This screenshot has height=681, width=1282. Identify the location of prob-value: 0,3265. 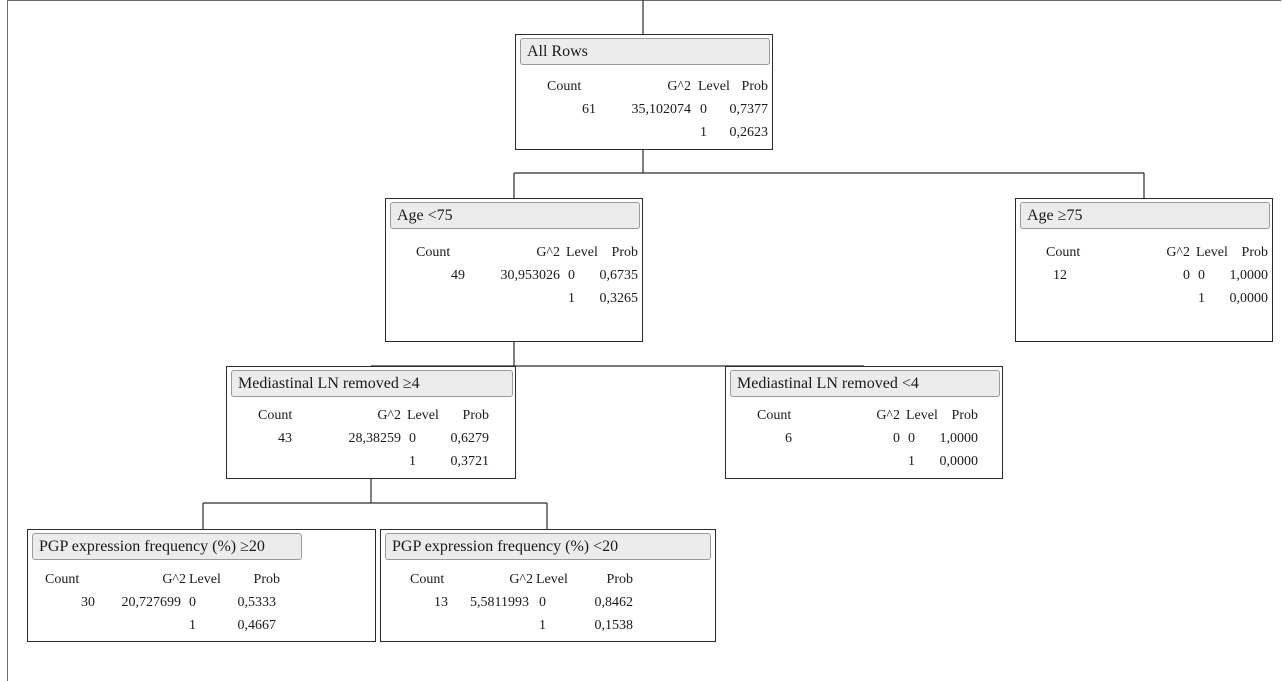
(619, 298).